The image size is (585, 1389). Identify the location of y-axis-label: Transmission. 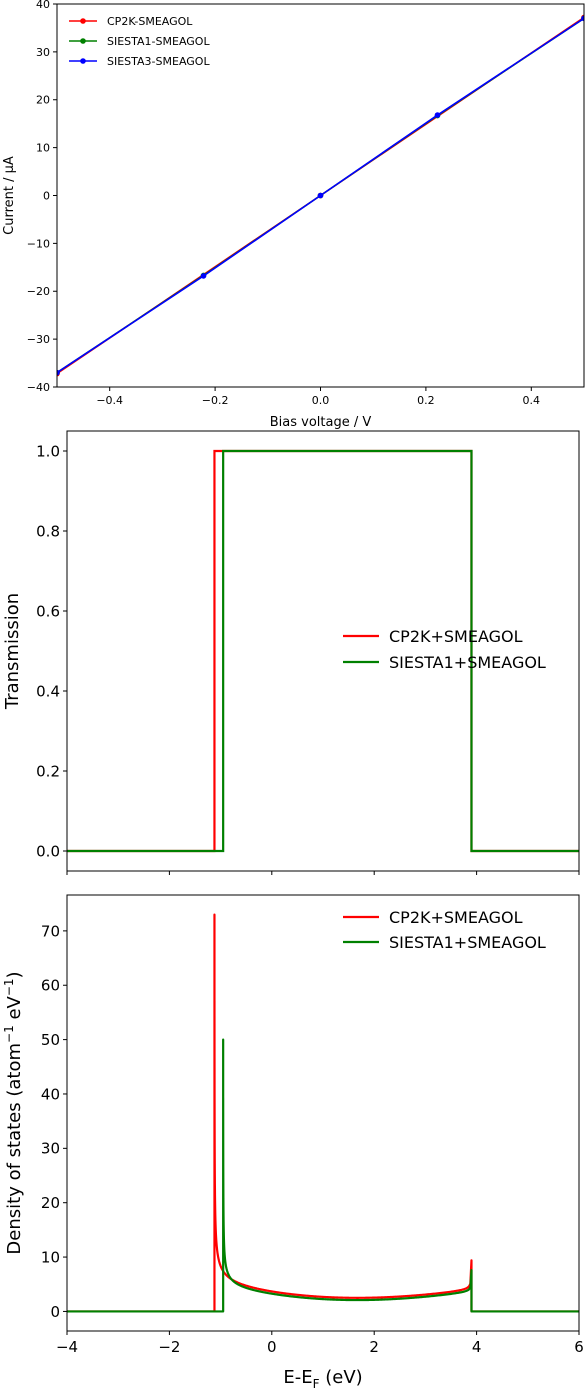
(12, 651).